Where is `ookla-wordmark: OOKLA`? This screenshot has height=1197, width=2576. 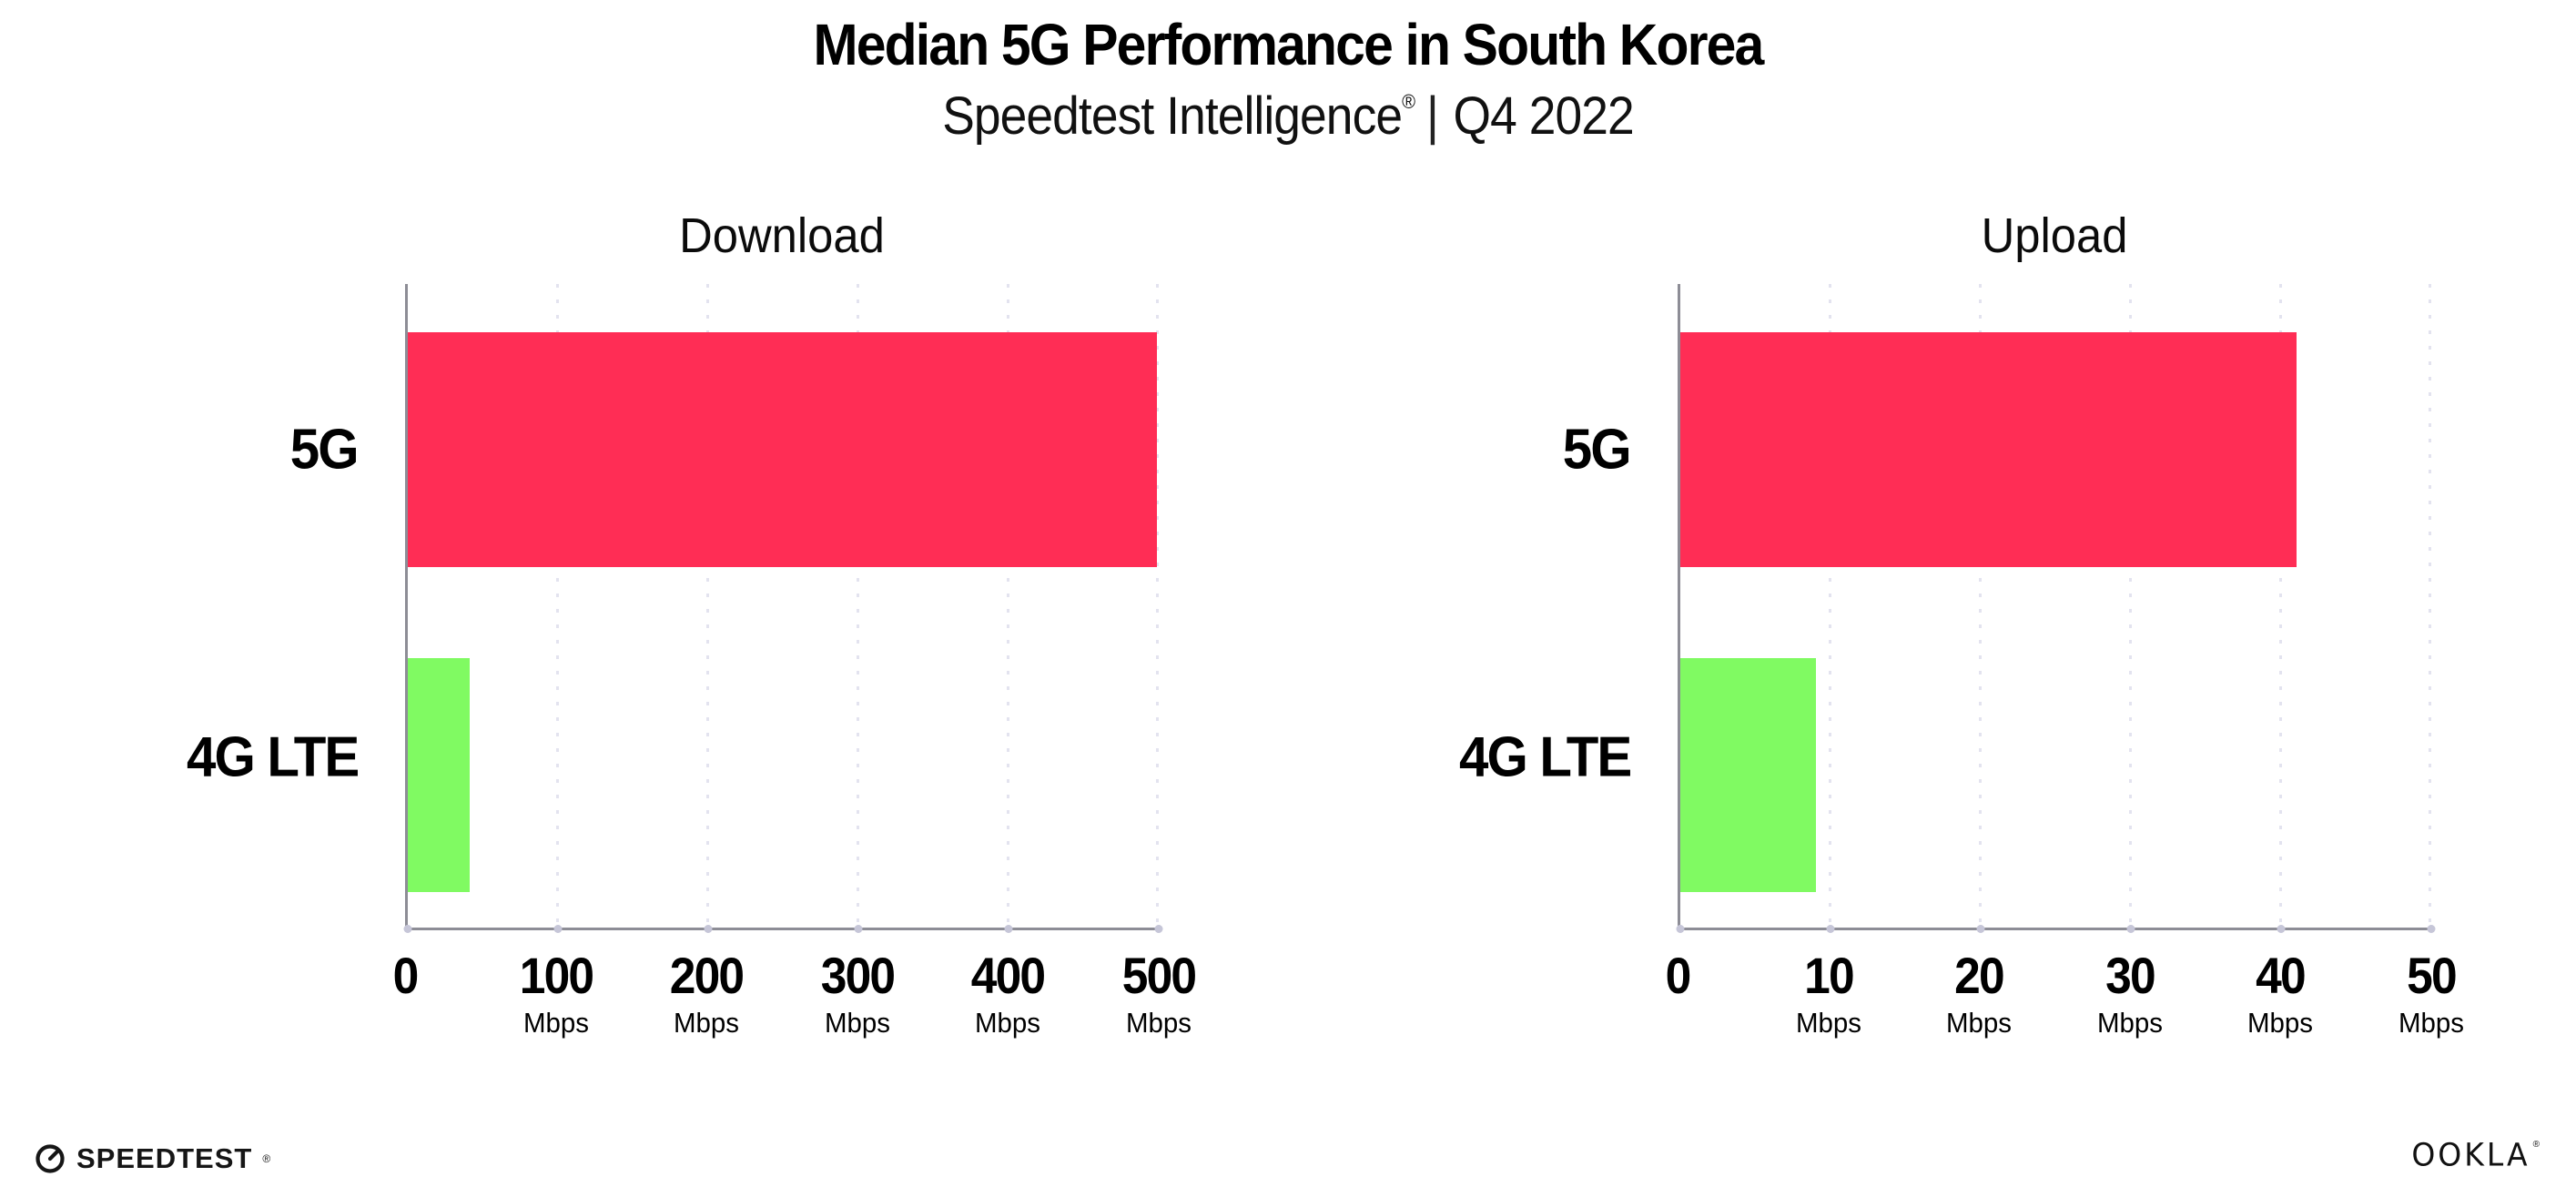 ookla-wordmark: OOKLA is located at coordinates (2470, 1154).